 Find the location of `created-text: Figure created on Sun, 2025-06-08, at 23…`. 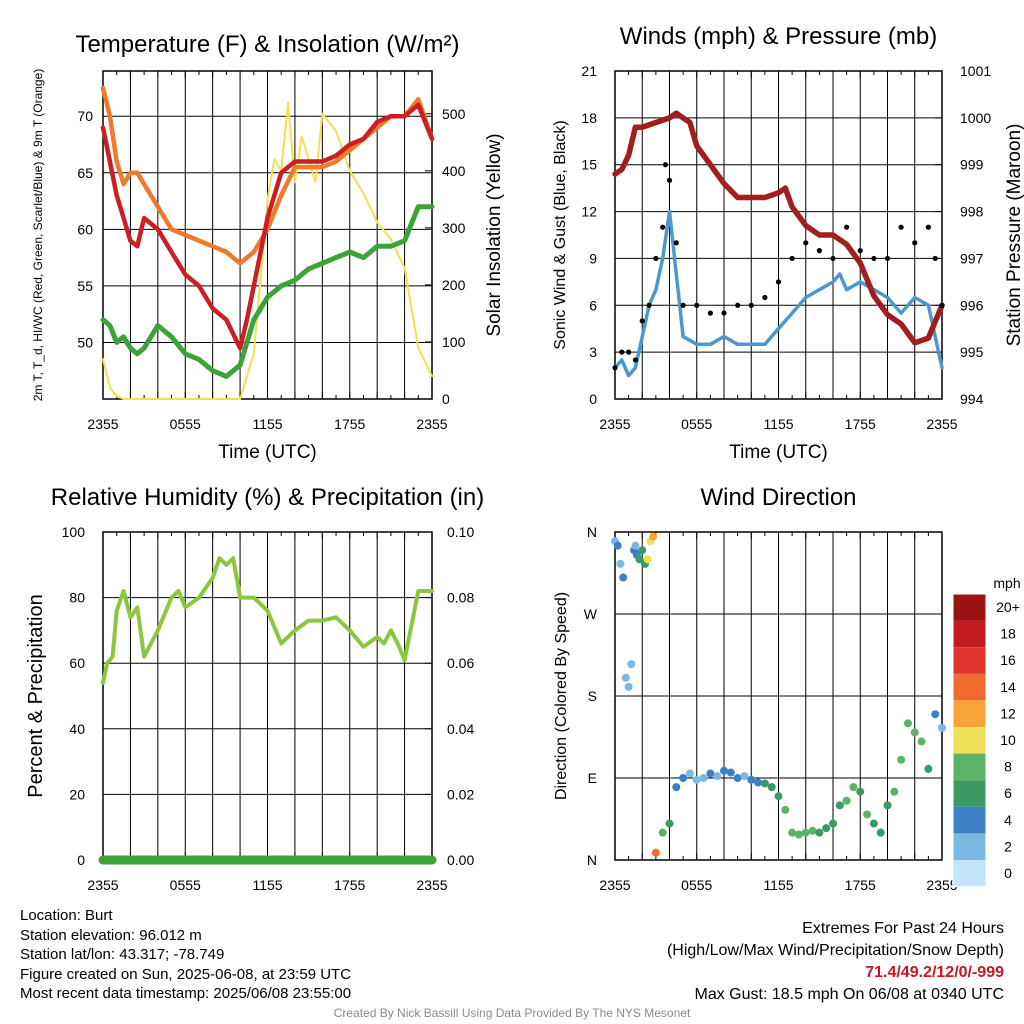

created-text: Figure created on Sun, 2025-06-08, at 23… is located at coordinates (186, 974).